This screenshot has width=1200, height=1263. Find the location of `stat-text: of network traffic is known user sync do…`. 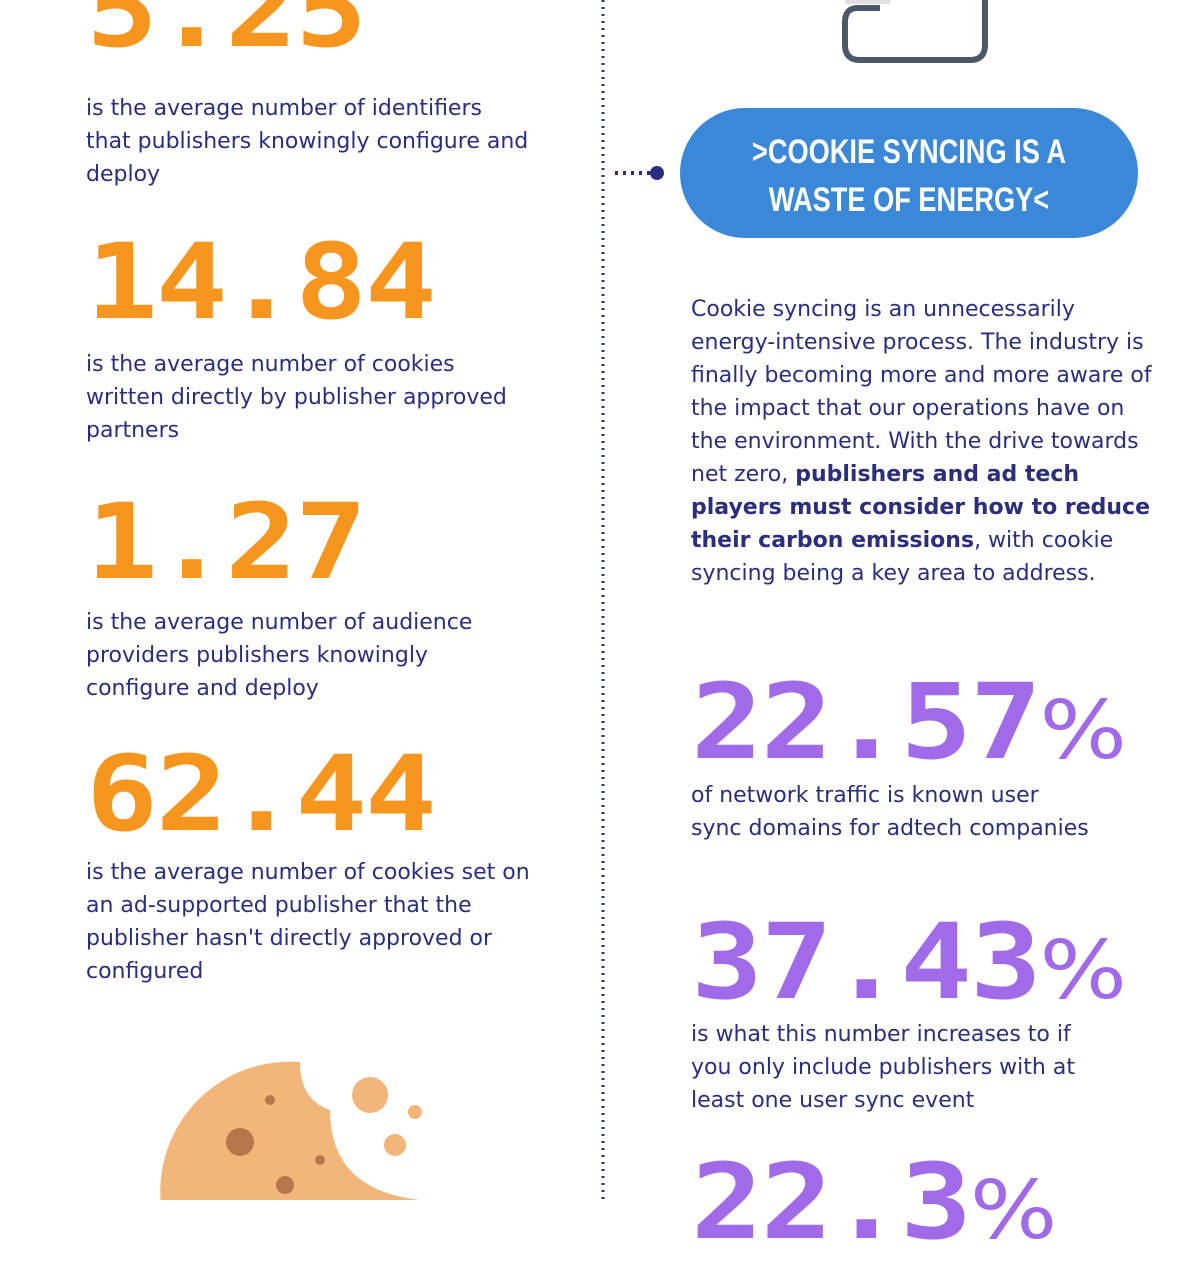

stat-text: of network traffic is known user sync do… is located at coordinates (890, 812).